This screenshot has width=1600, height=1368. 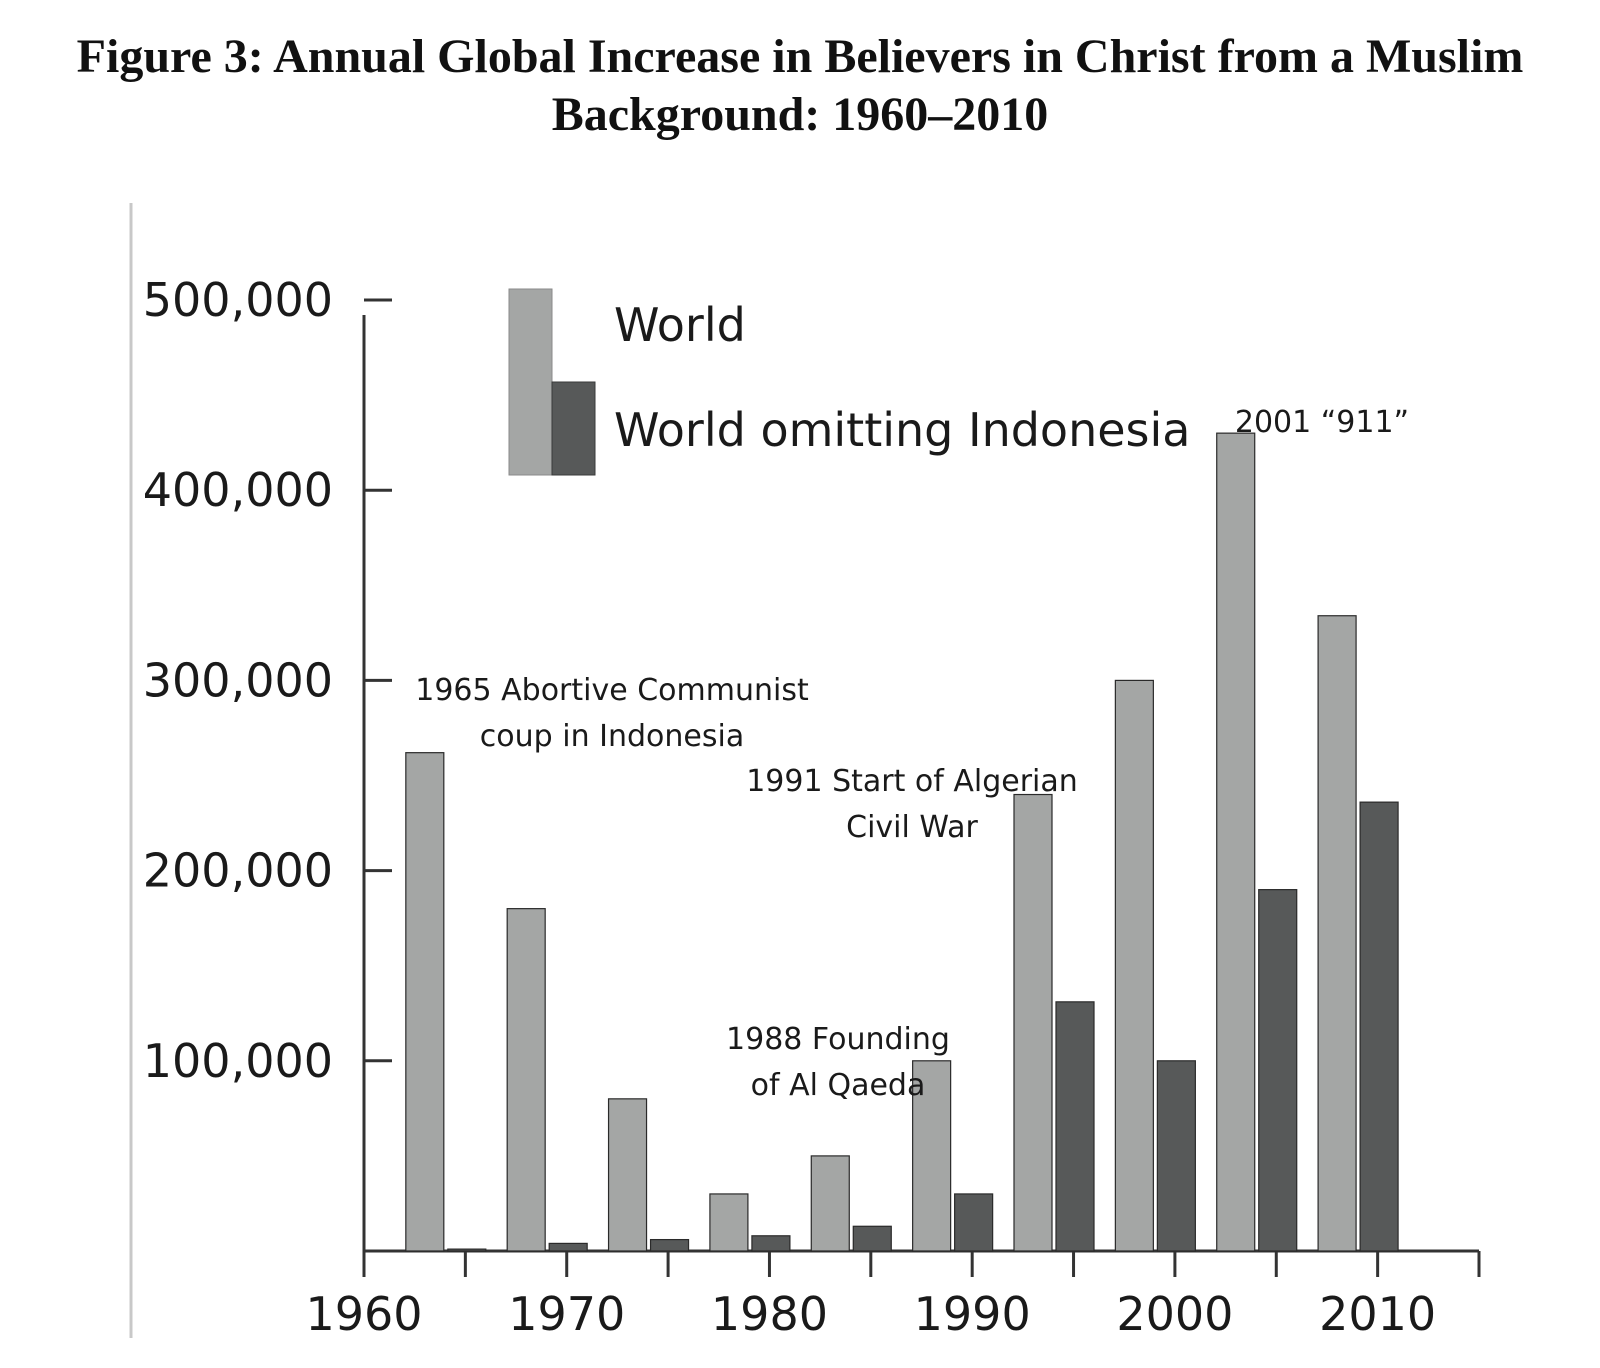 I want to click on y-tick-label: 400,000, so click(x=238, y=490).